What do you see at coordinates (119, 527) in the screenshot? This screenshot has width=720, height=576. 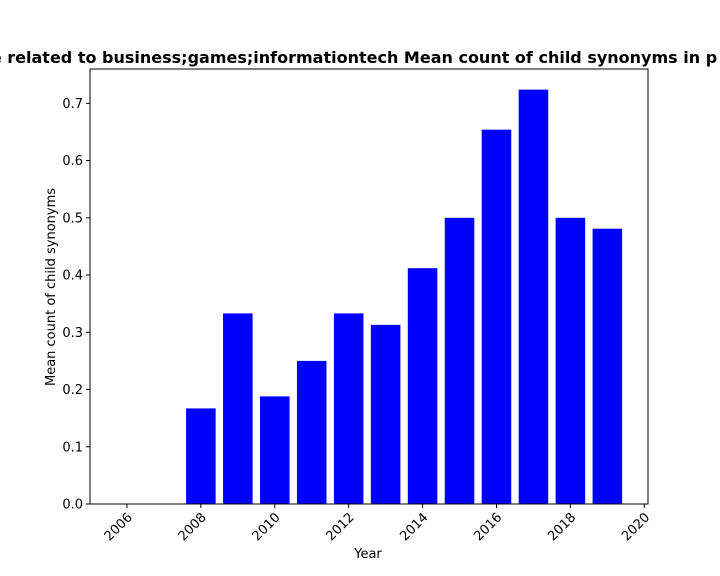 I see `x-tick-label-2006: 2006` at bounding box center [119, 527].